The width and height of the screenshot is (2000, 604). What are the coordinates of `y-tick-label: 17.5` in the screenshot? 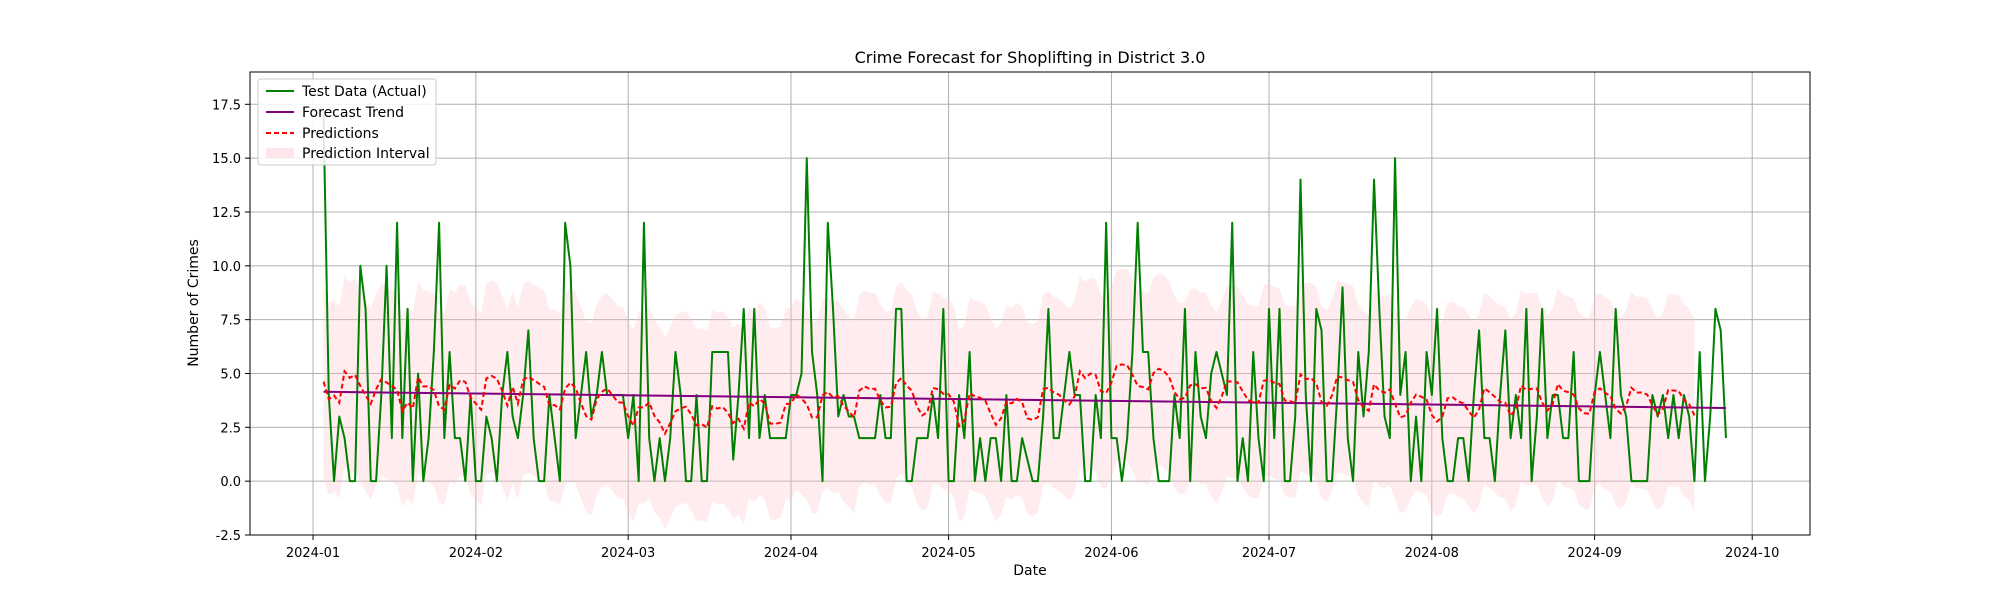 It's located at (226, 105).